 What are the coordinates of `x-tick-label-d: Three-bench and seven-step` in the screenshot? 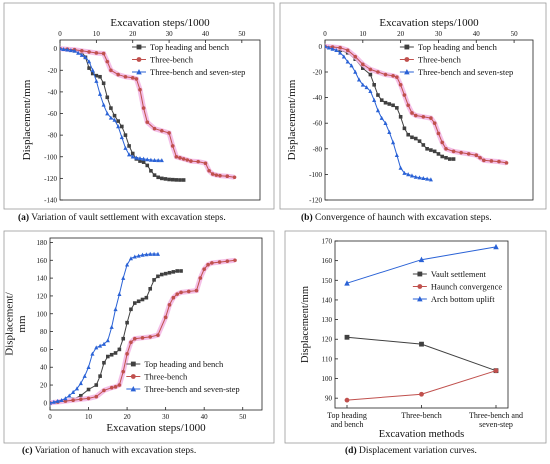 It's located at (496, 420).